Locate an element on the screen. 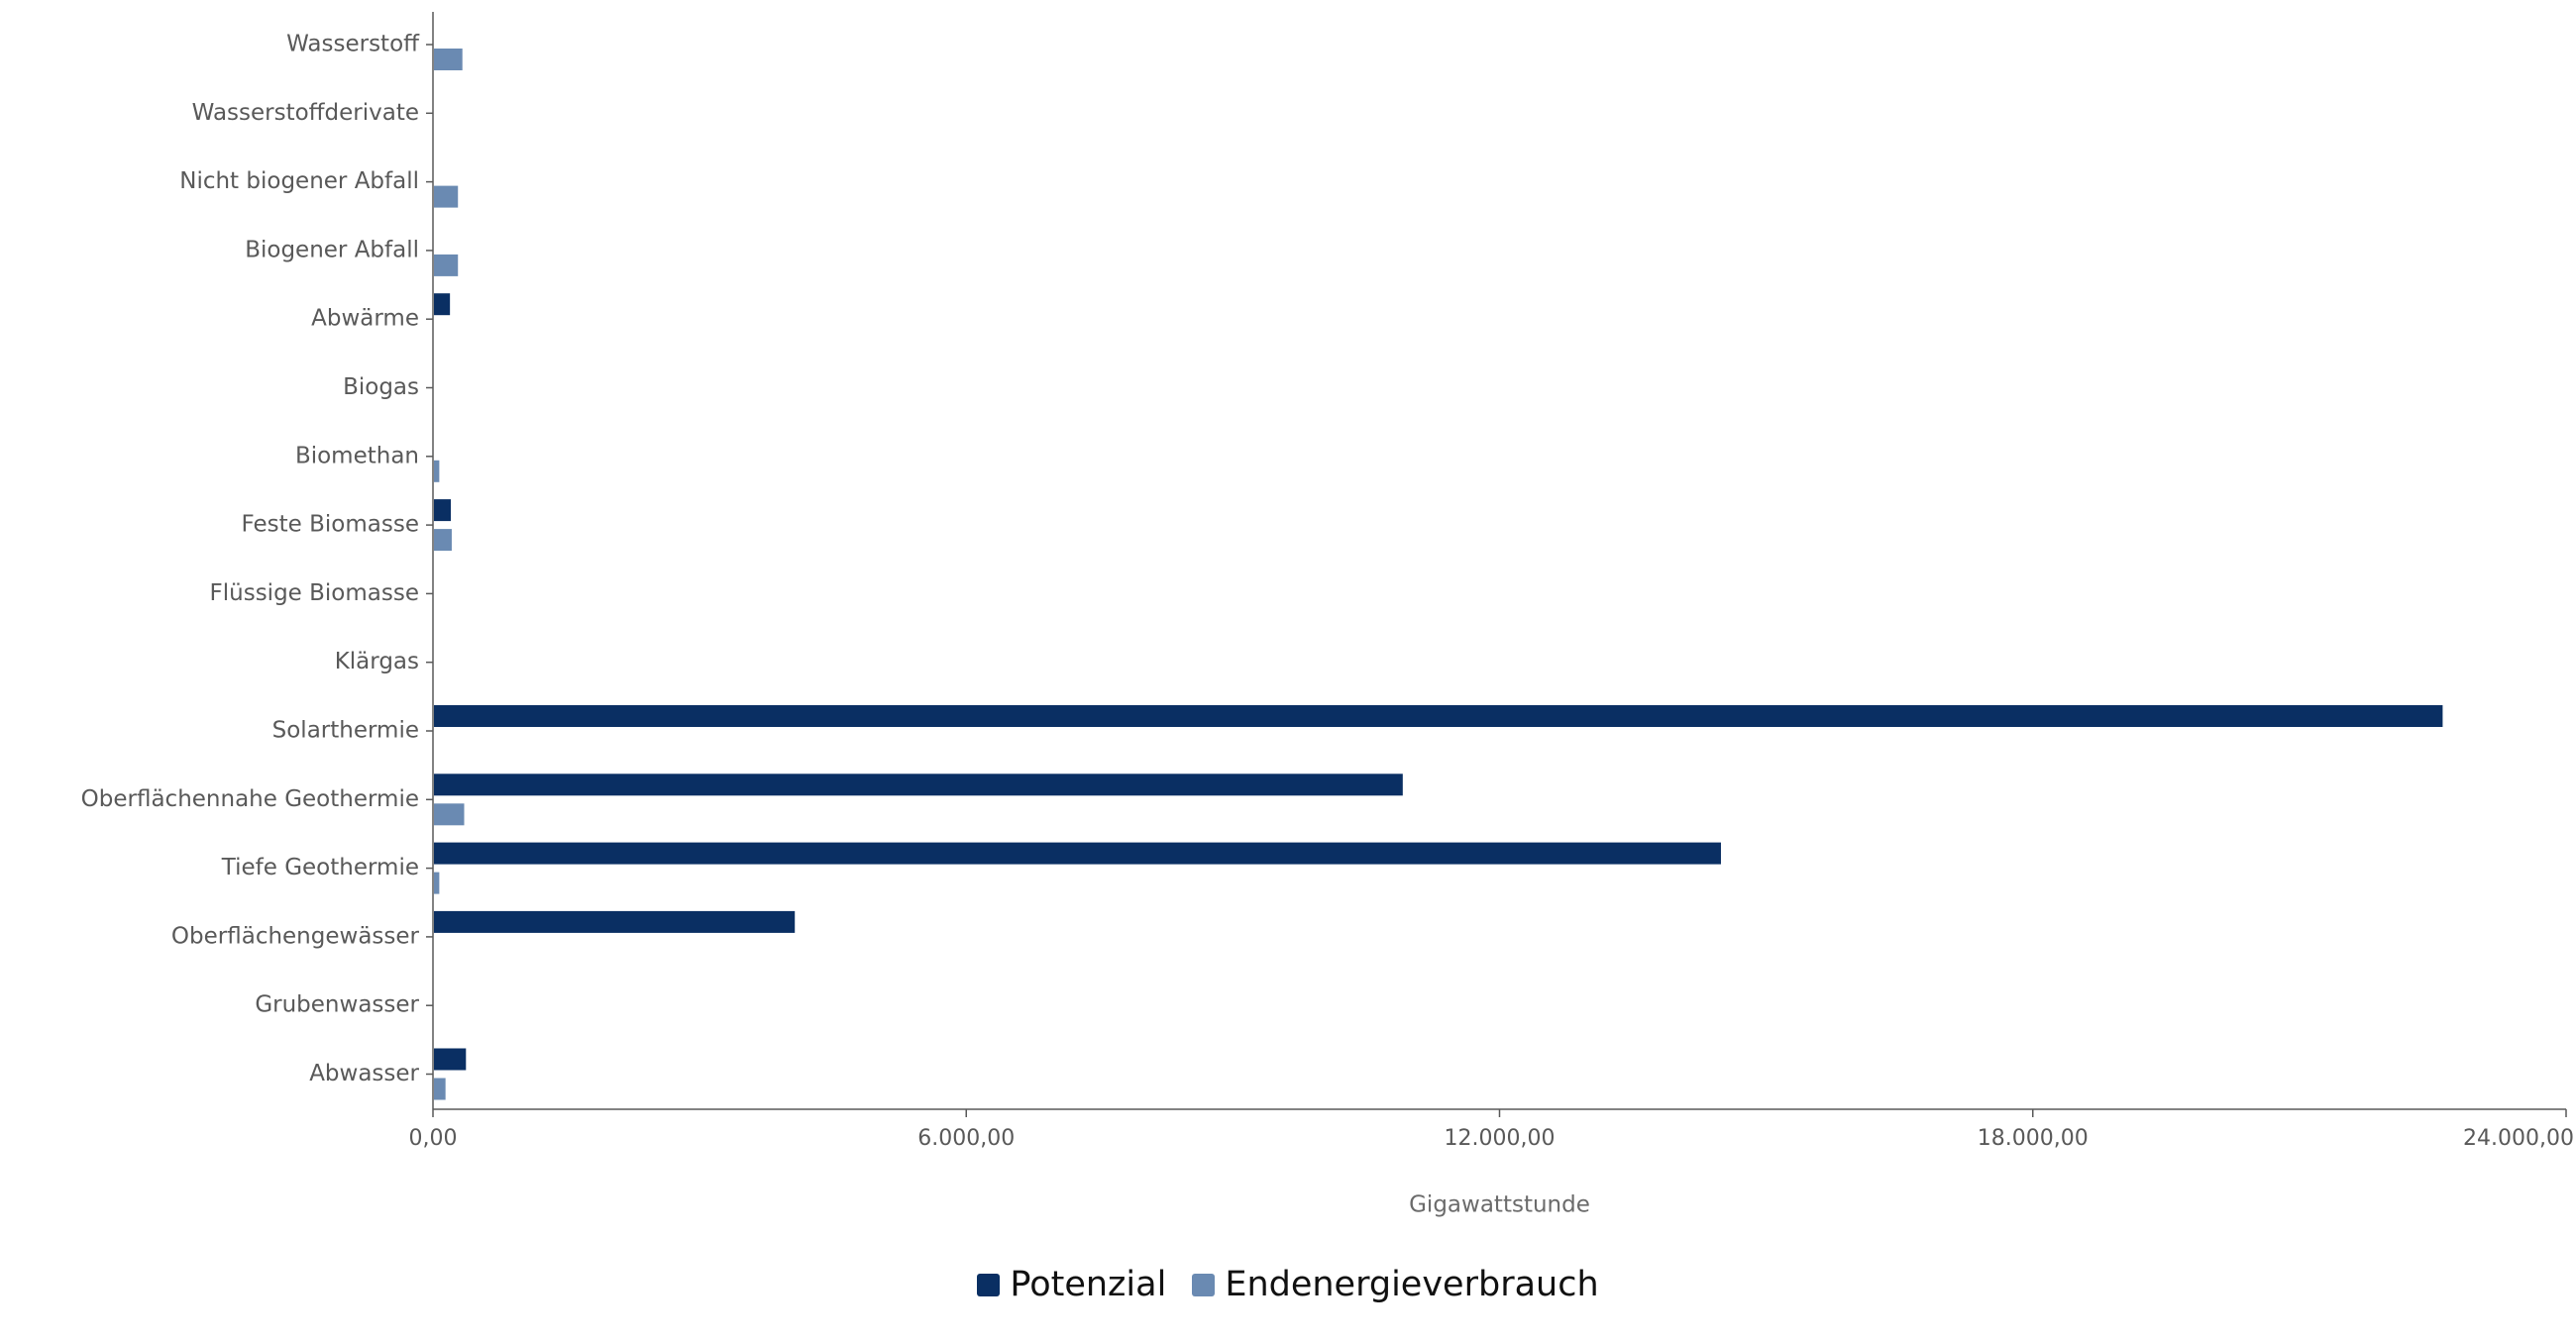  y-tick-label: Abwasser is located at coordinates (364, 1073).